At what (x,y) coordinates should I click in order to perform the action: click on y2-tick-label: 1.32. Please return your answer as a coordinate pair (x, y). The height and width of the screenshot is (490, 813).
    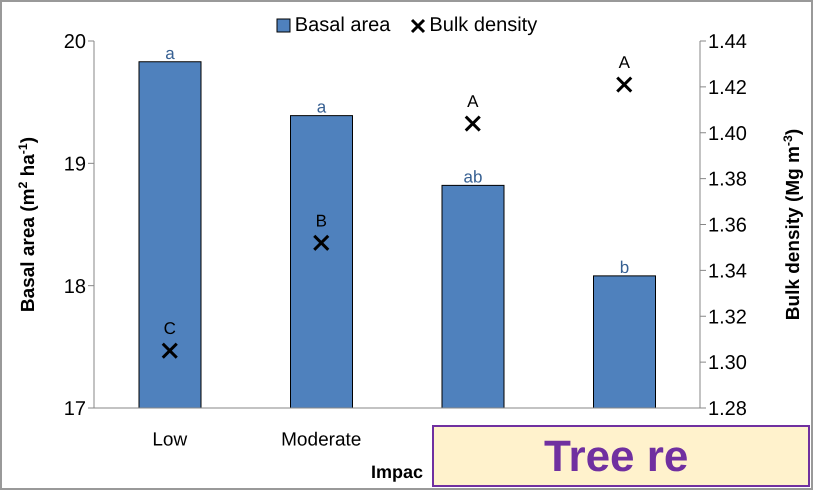
    Looking at the image, I should click on (727, 317).